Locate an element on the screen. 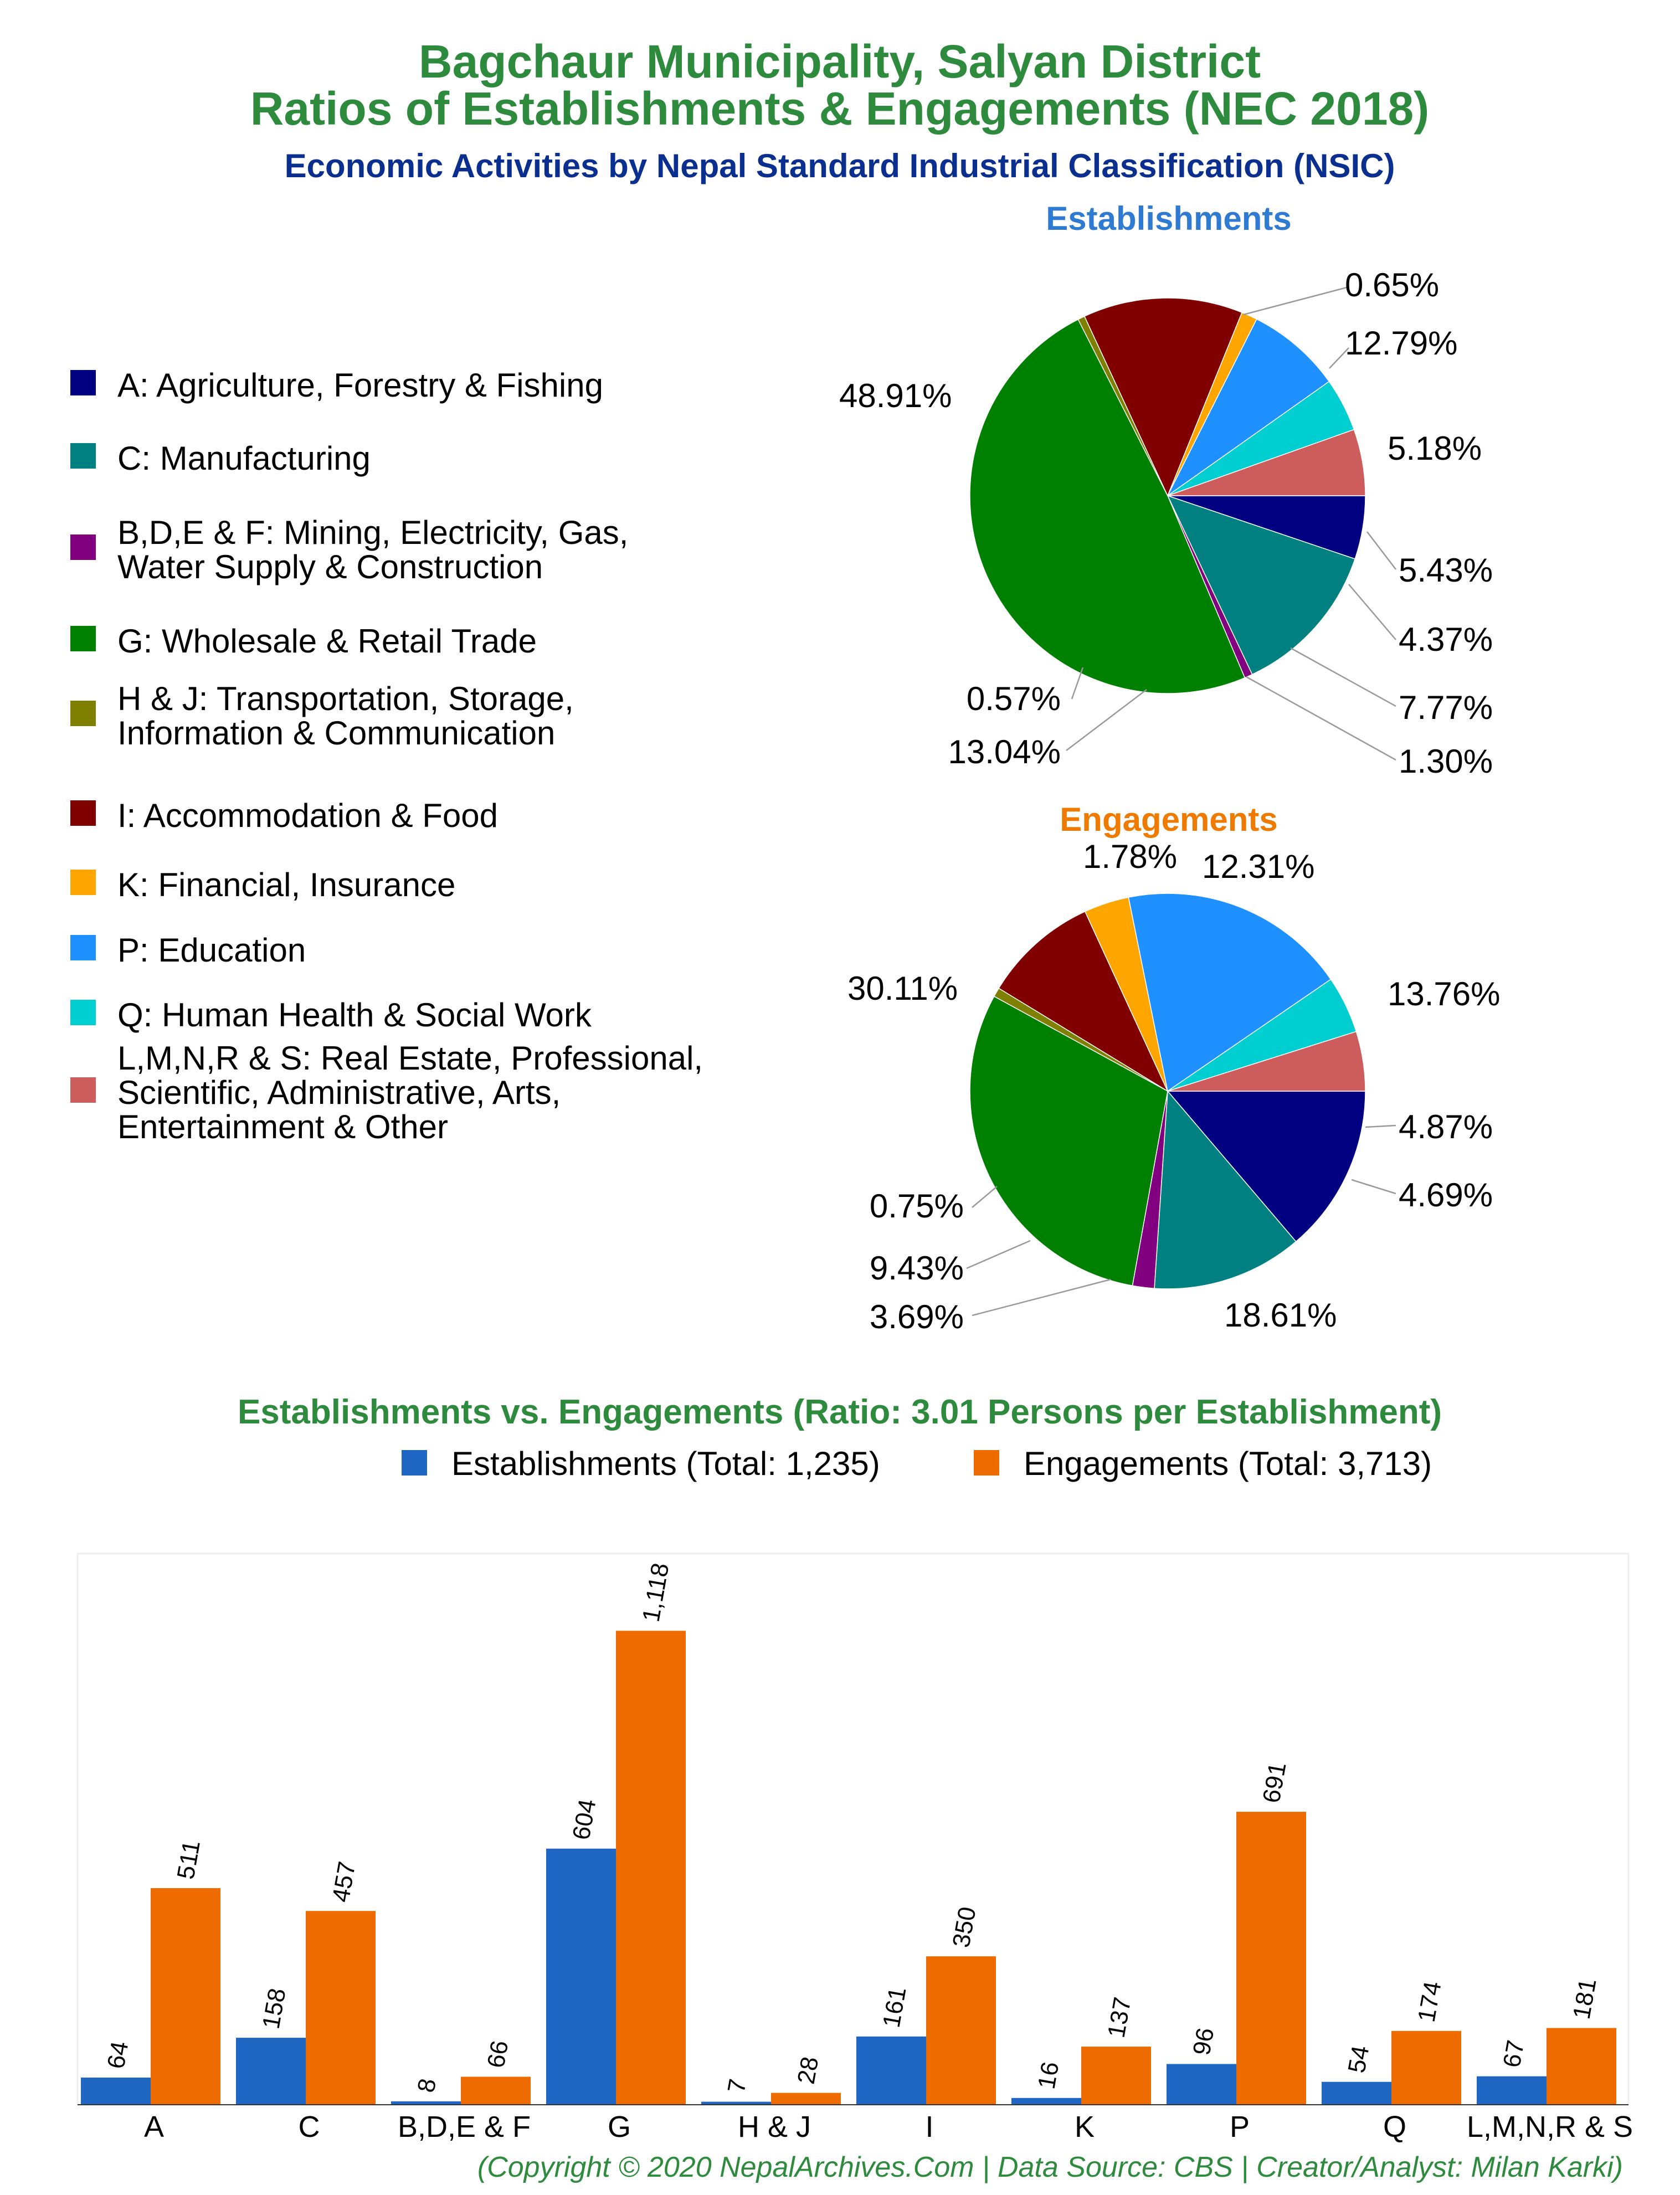 The height and width of the screenshot is (2195, 1680). legend-swatch-c is located at coordinates (83, 456).